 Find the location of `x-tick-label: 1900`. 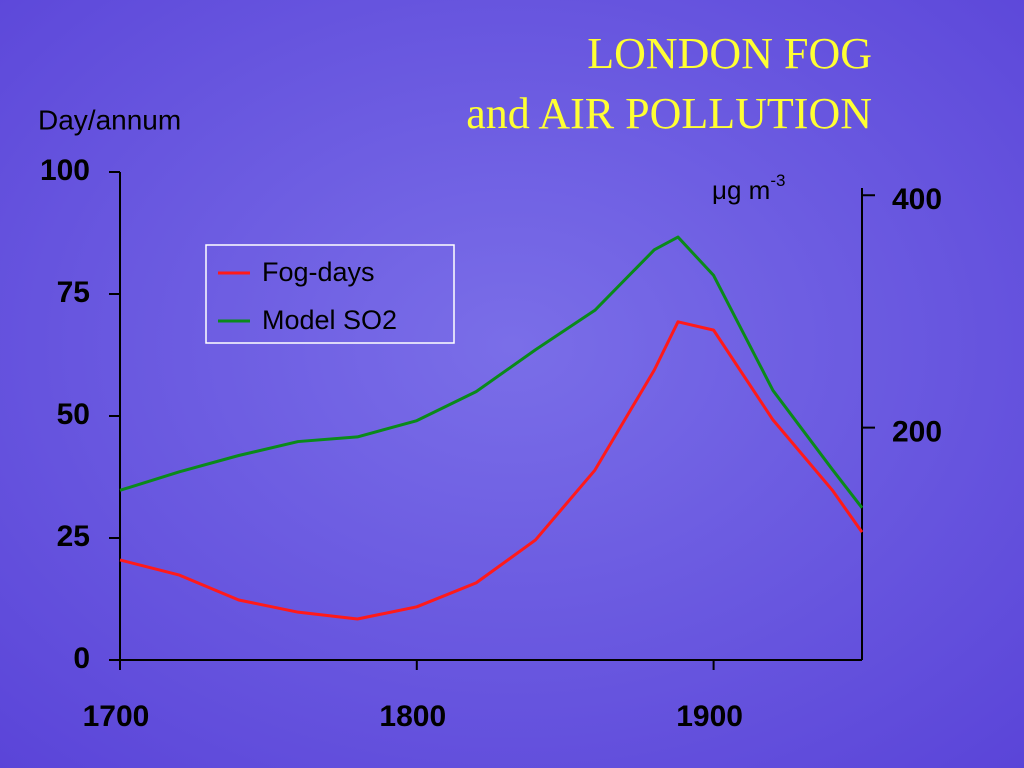

x-tick-label: 1900 is located at coordinates (709, 716).